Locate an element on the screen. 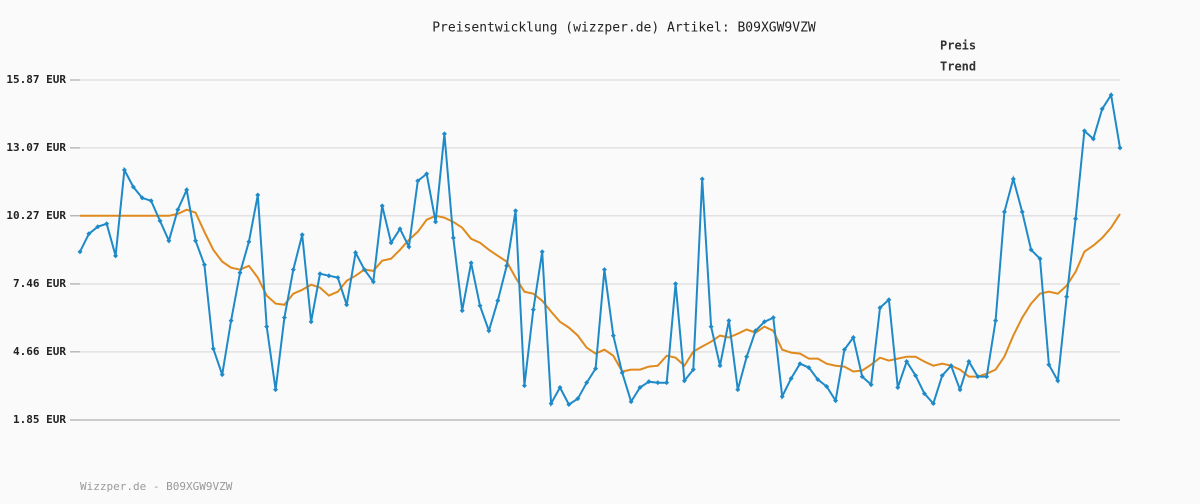 The image size is (1200, 504). y-tick-label: 15.87 EUR is located at coordinates (36, 79).